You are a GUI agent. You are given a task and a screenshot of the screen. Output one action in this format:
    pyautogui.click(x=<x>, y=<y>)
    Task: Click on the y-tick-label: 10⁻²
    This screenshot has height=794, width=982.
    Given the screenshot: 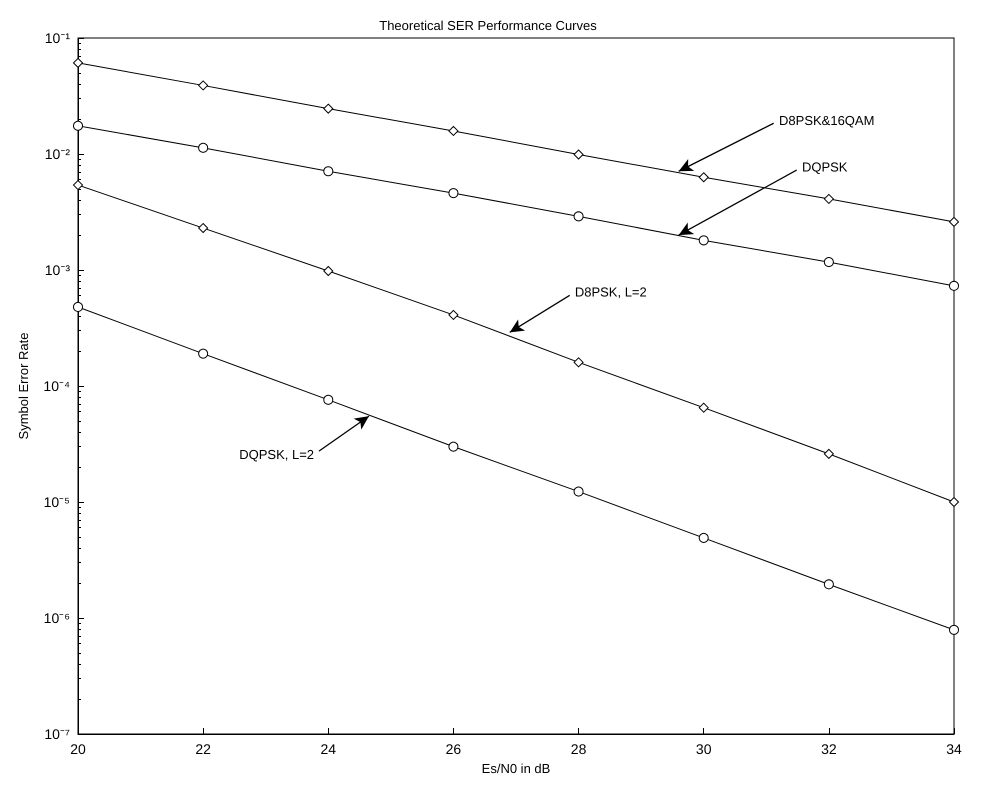 What is the action you would take?
    pyautogui.click(x=57, y=154)
    